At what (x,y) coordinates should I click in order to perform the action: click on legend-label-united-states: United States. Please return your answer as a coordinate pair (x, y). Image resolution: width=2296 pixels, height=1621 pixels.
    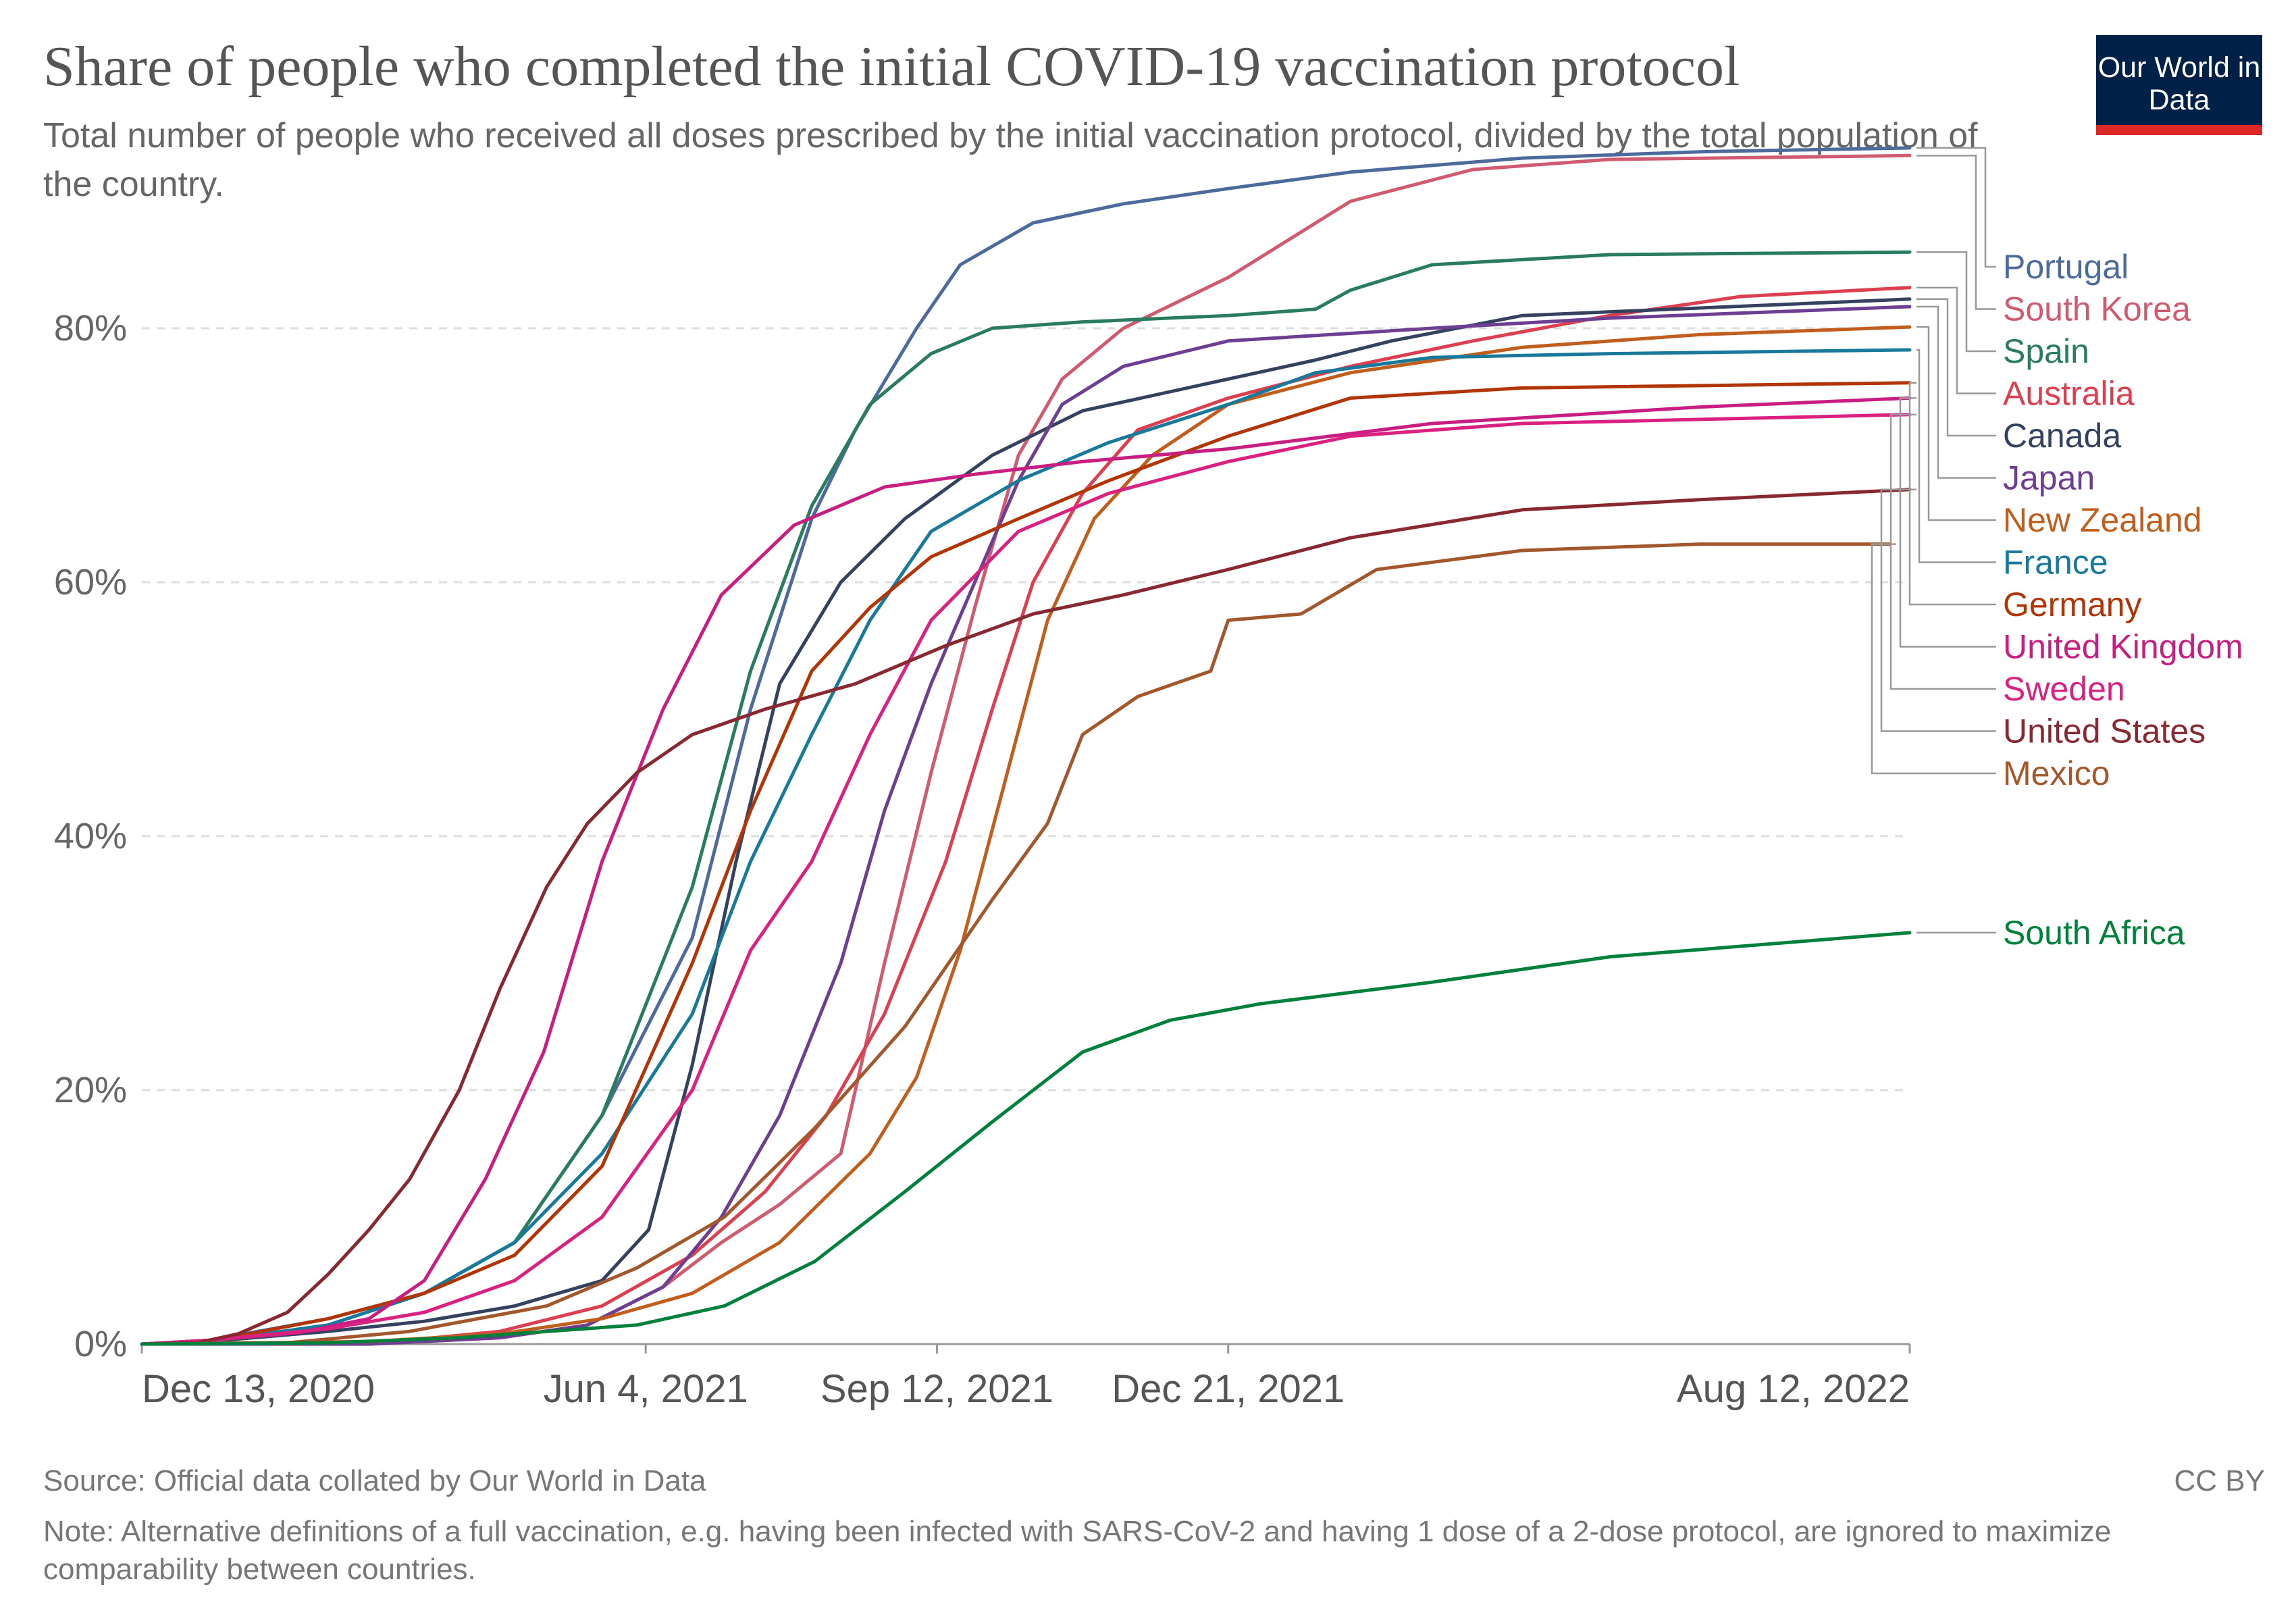
    Looking at the image, I should click on (2104, 731).